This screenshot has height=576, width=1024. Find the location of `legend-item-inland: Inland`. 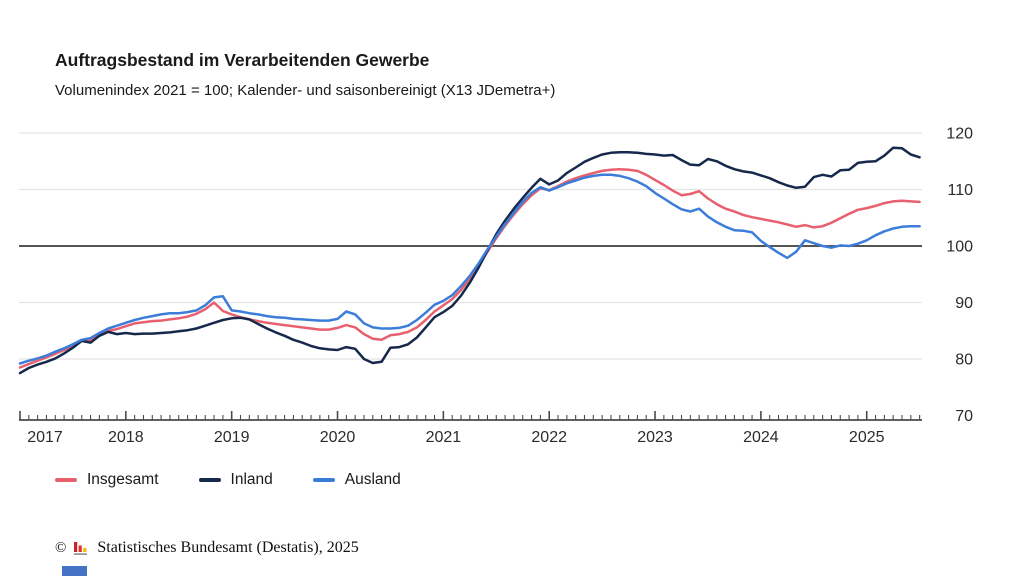

legend-item-inland: Inland is located at coordinates (235, 480).